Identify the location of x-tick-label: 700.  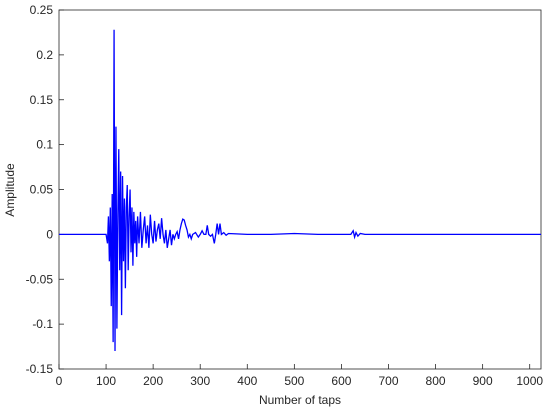
(388, 381).